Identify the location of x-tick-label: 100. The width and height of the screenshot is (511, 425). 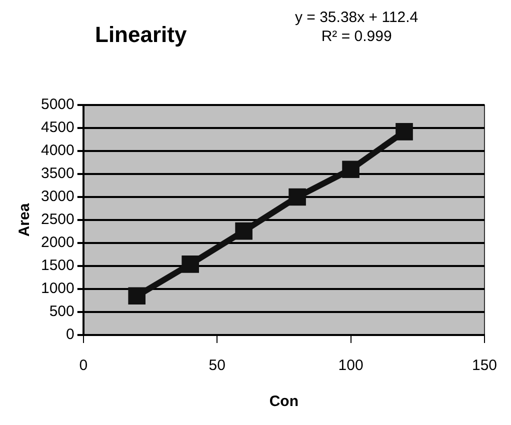
(351, 365).